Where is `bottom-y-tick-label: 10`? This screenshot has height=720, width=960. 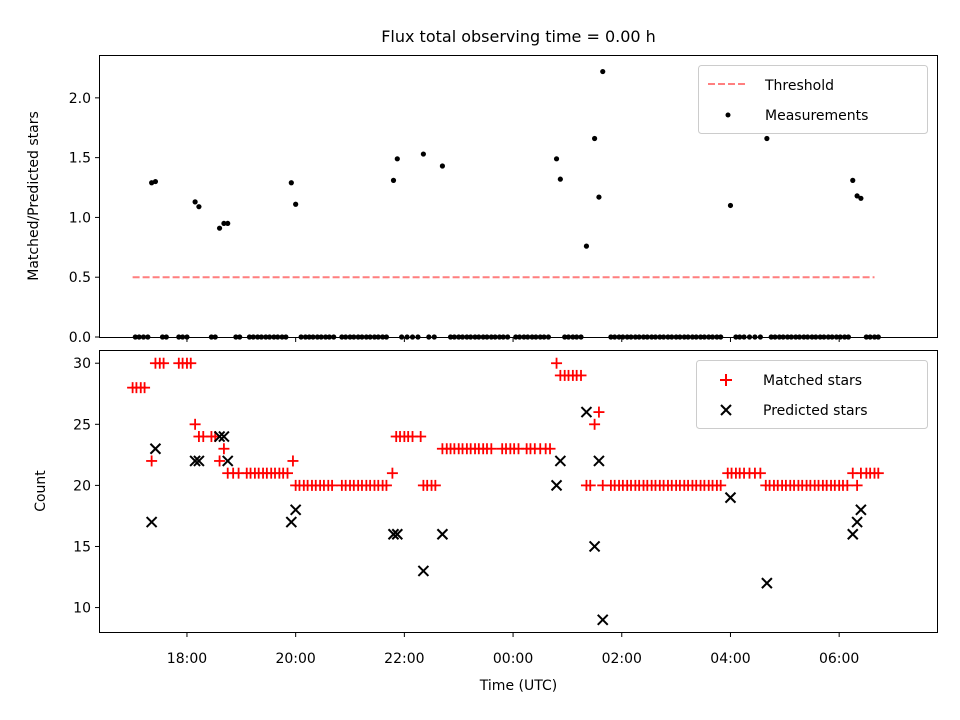
bottom-y-tick-label: 10 is located at coordinates (82, 609).